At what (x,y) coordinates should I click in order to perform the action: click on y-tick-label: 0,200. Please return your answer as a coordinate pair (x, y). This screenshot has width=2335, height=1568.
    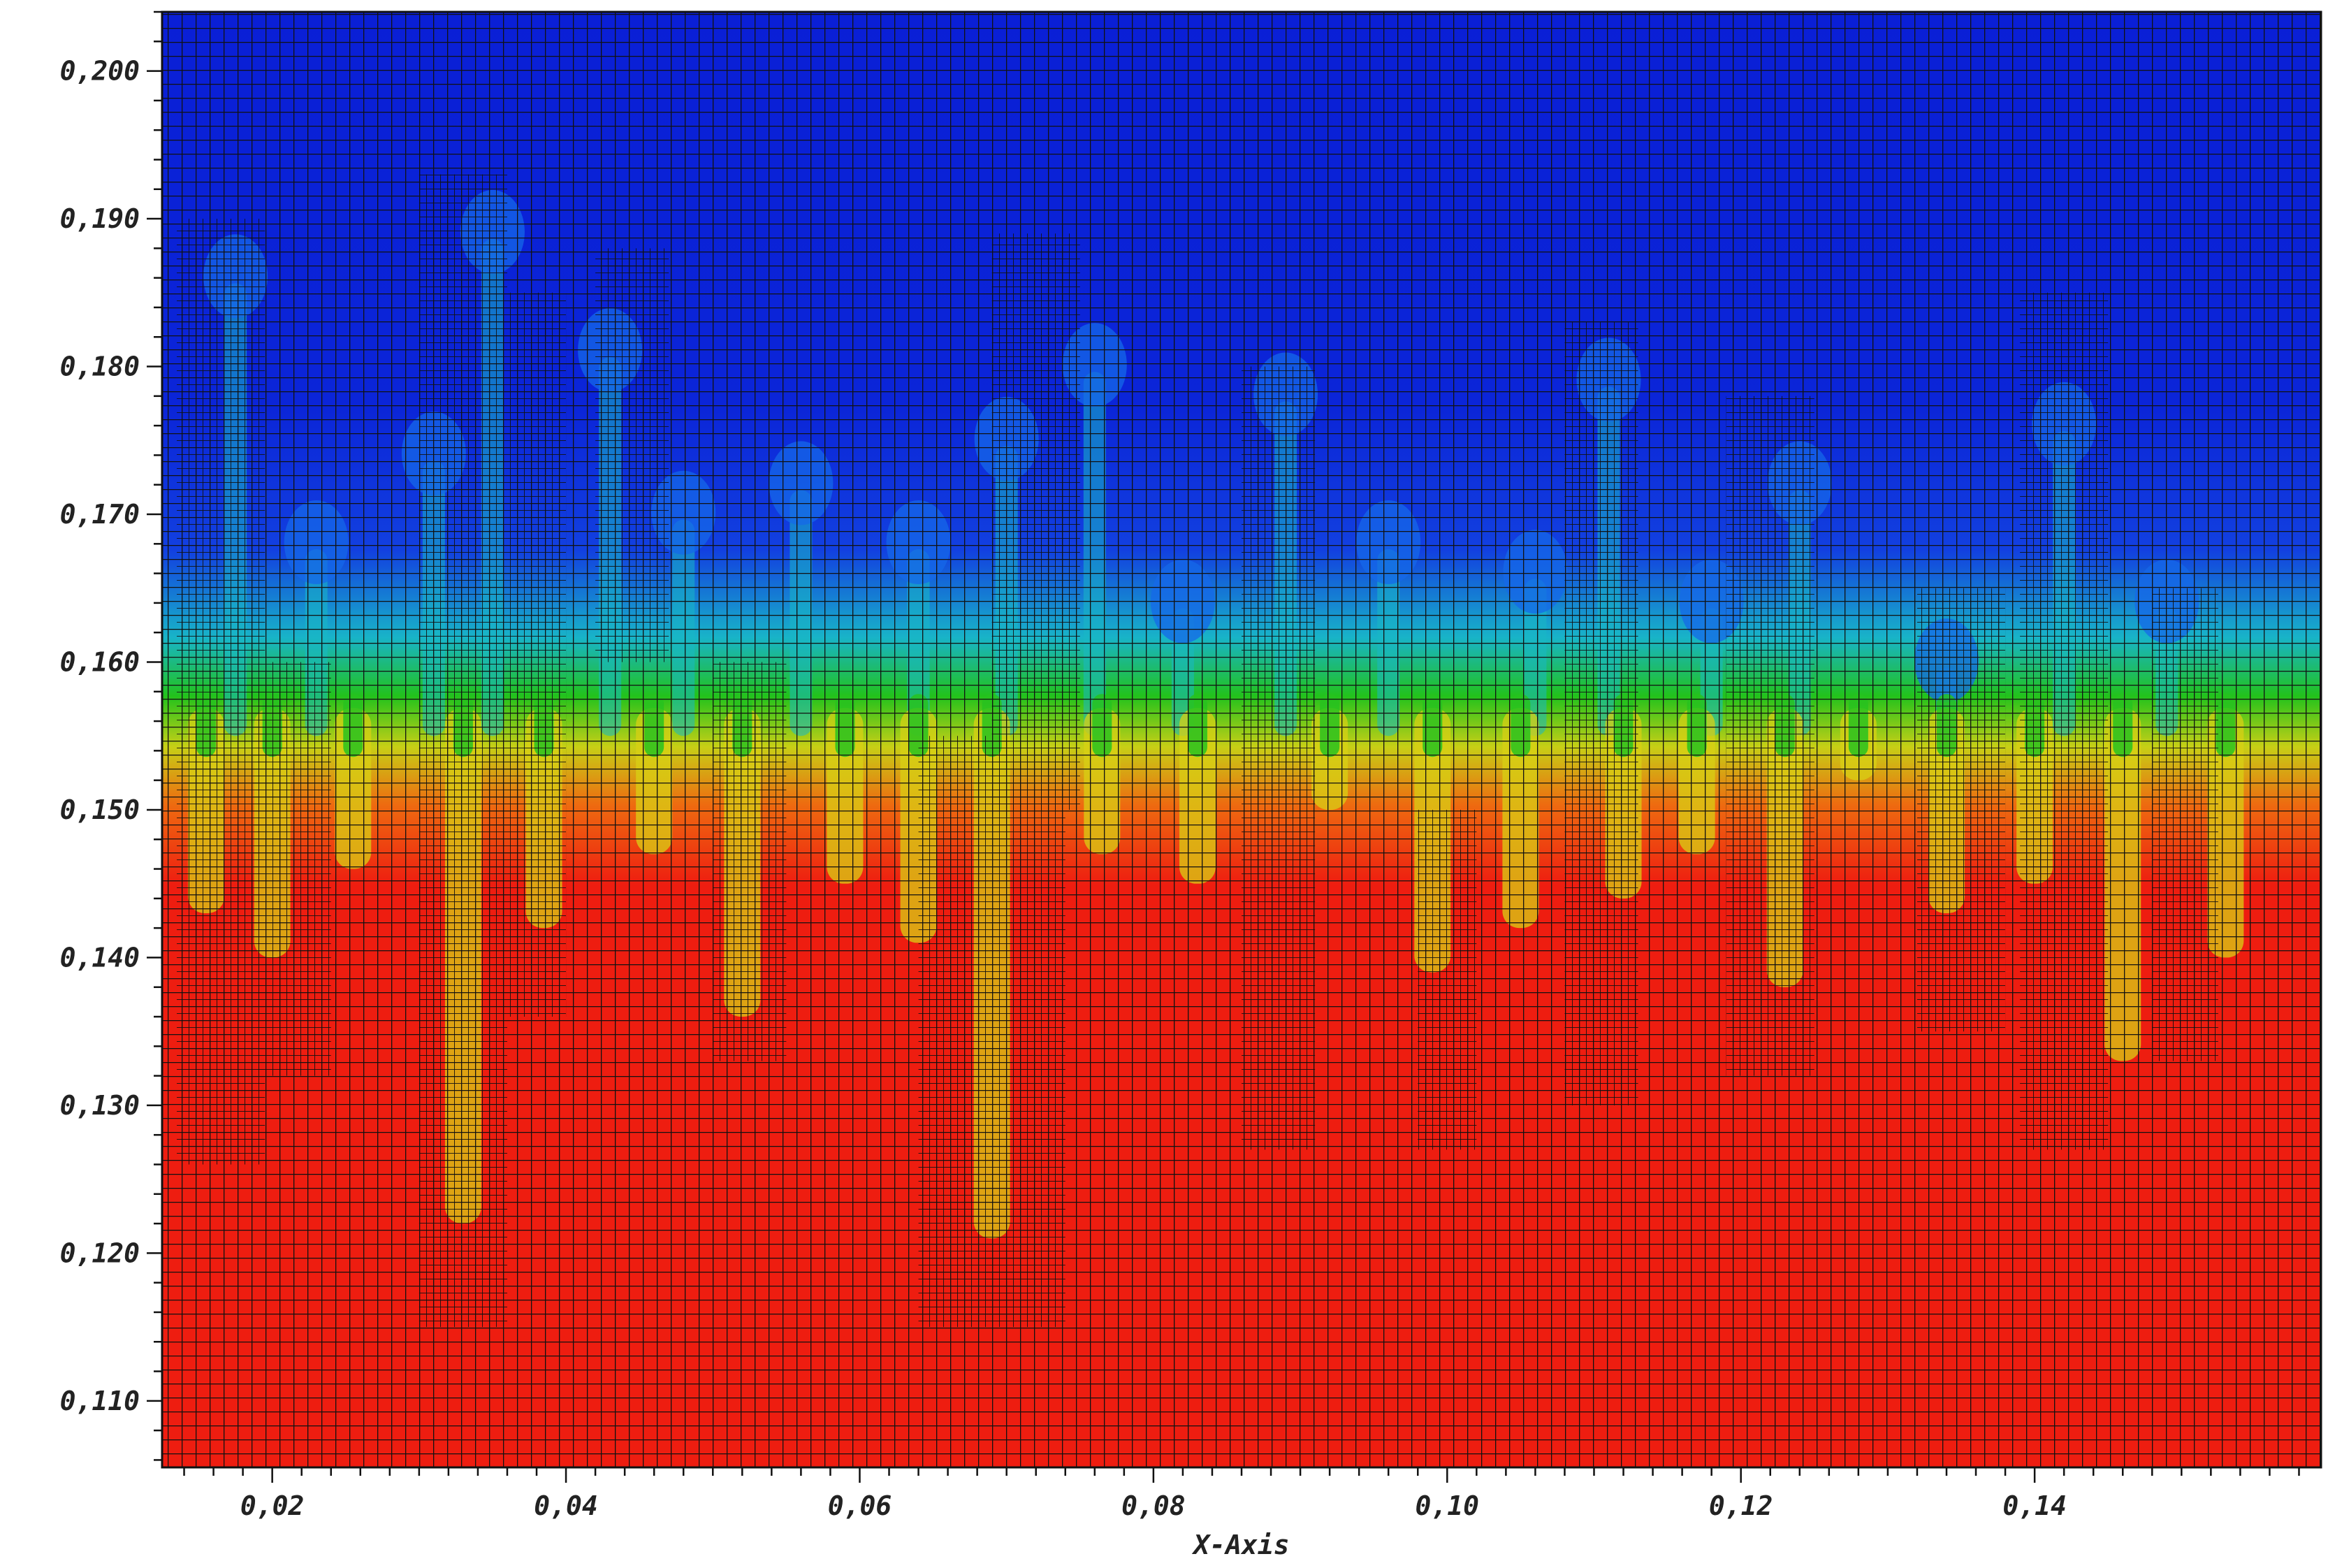
    Looking at the image, I should click on (100, 71).